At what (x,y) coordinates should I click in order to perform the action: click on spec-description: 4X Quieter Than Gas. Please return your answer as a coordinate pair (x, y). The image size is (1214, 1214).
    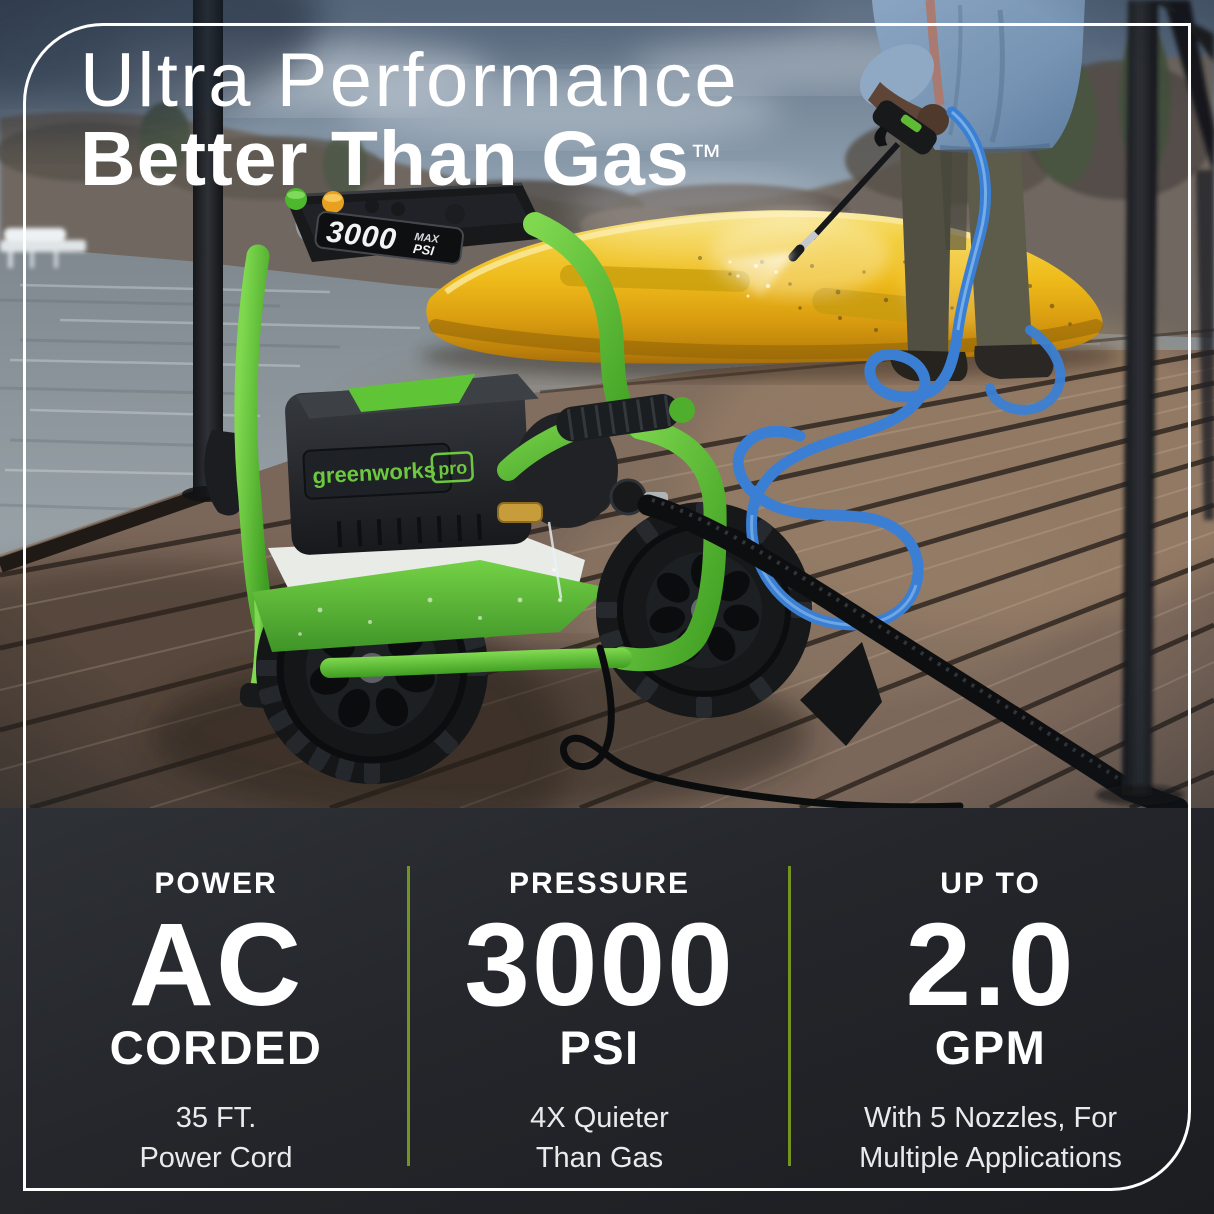
    Looking at the image, I should click on (599, 1138).